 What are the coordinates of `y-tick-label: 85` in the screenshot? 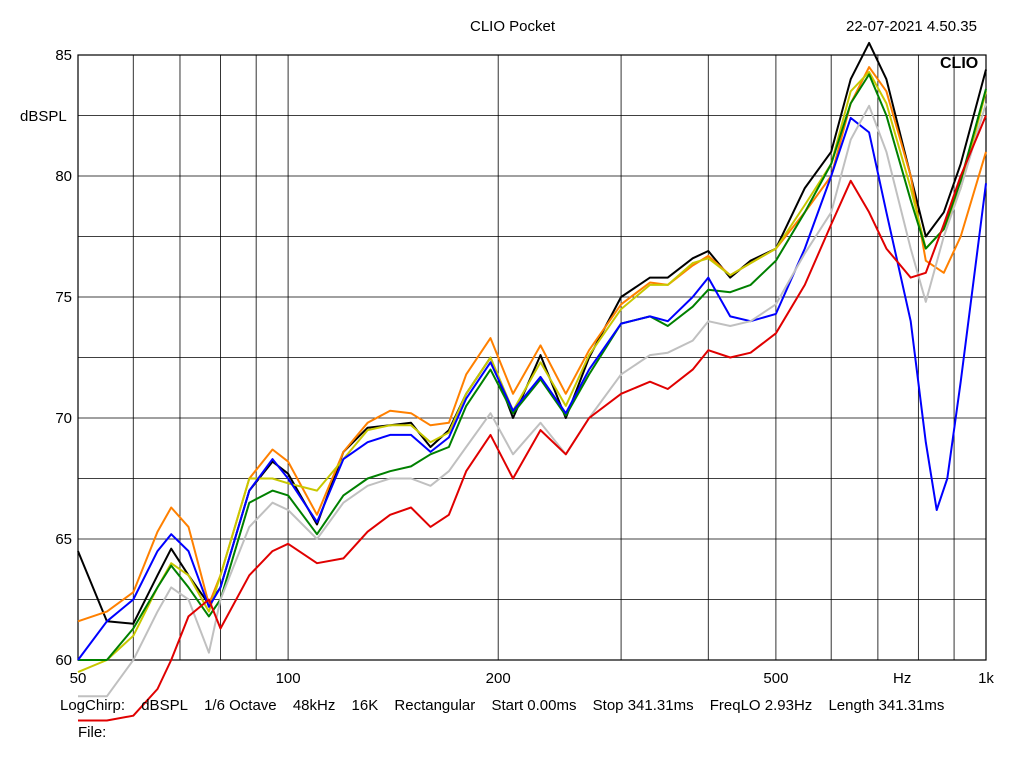 It's located at (63, 55).